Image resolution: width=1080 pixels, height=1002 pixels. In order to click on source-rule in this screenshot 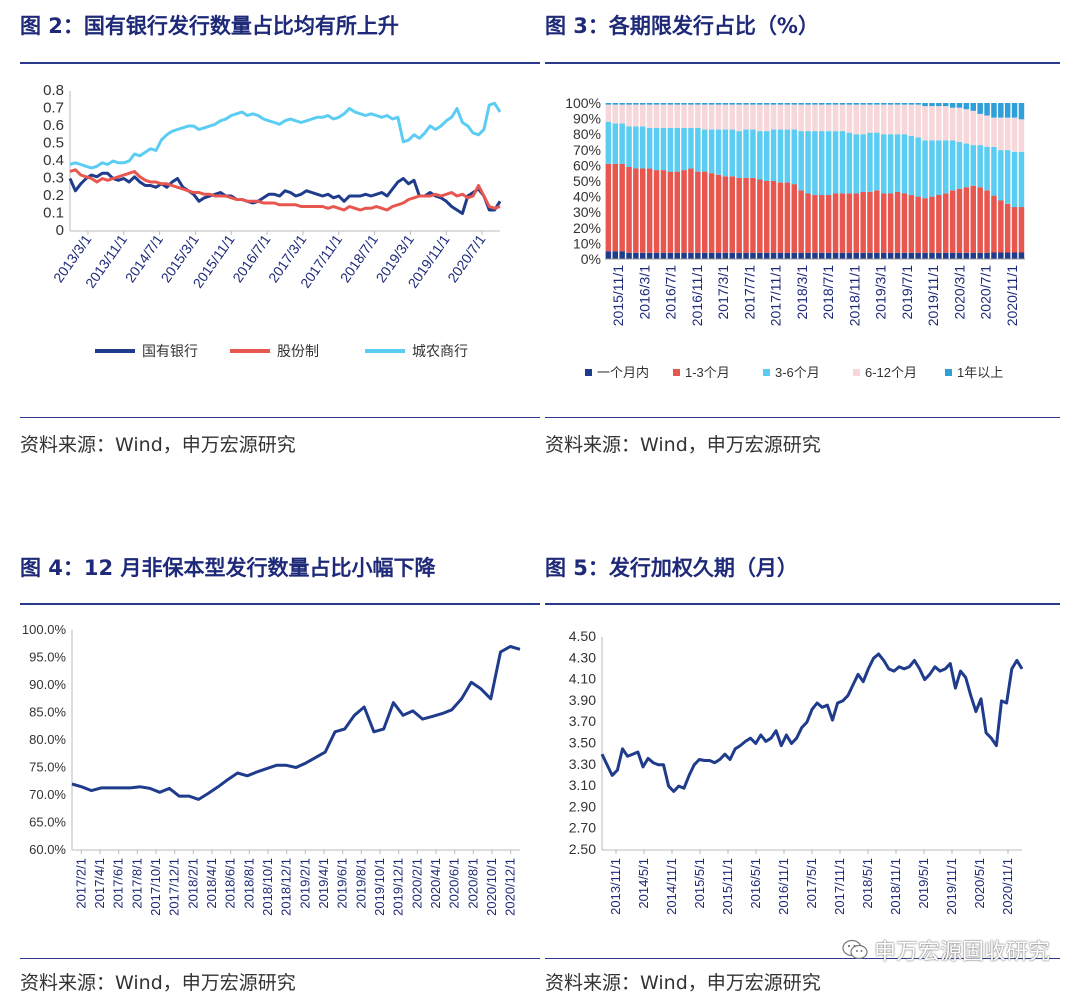, I will do `click(280, 958)`.